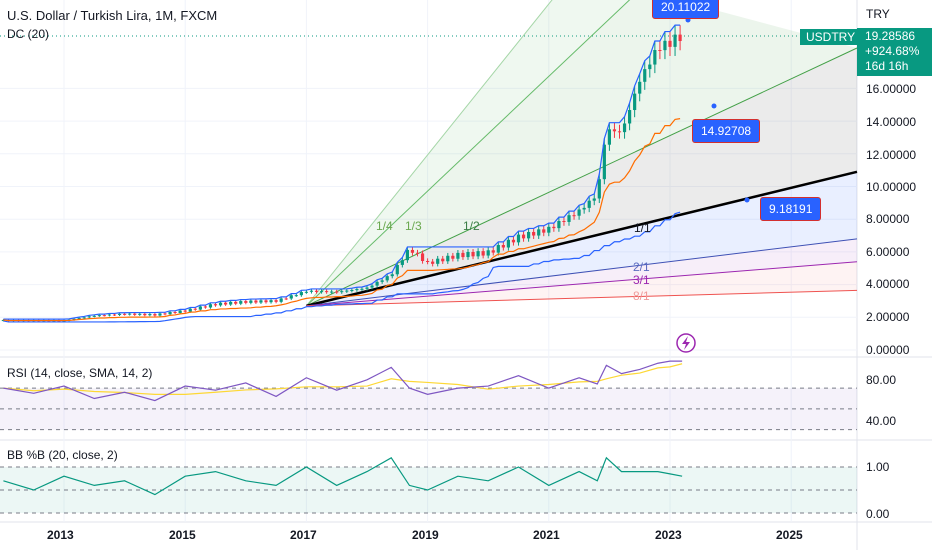  Describe the element at coordinates (686, 343) in the screenshot. I see `lightning-icon` at that location.